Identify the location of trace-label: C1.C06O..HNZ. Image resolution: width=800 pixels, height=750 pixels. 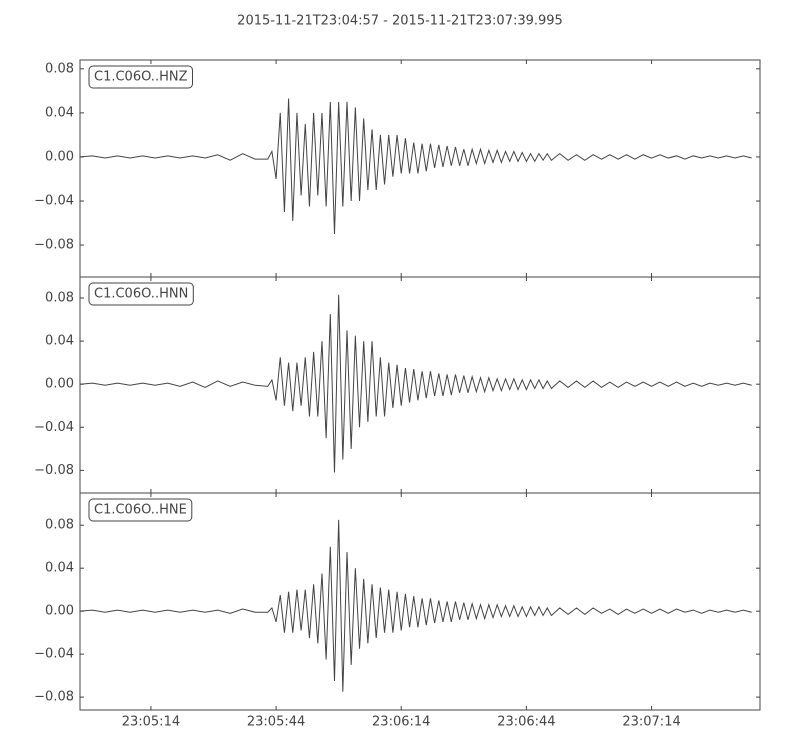
(141, 77).